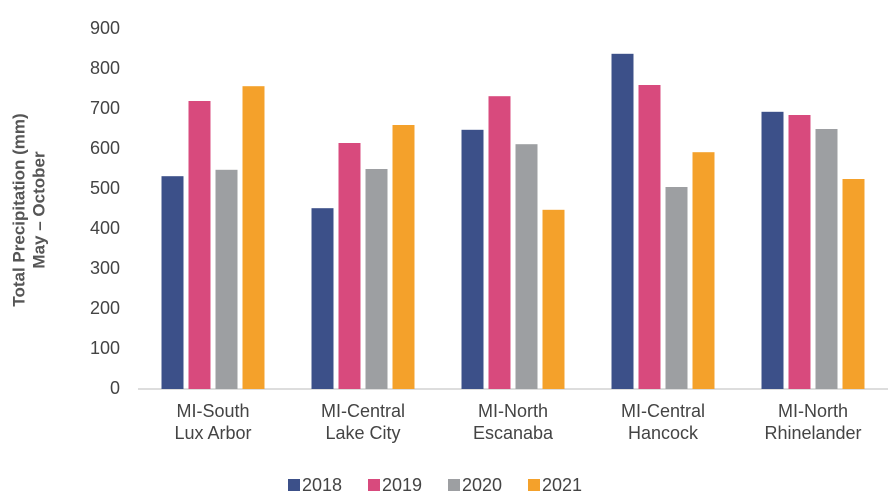 The image size is (888, 496). Describe the element at coordinates (105, 188) in the screenshot. I see `y-tick-label: 500` at that location.